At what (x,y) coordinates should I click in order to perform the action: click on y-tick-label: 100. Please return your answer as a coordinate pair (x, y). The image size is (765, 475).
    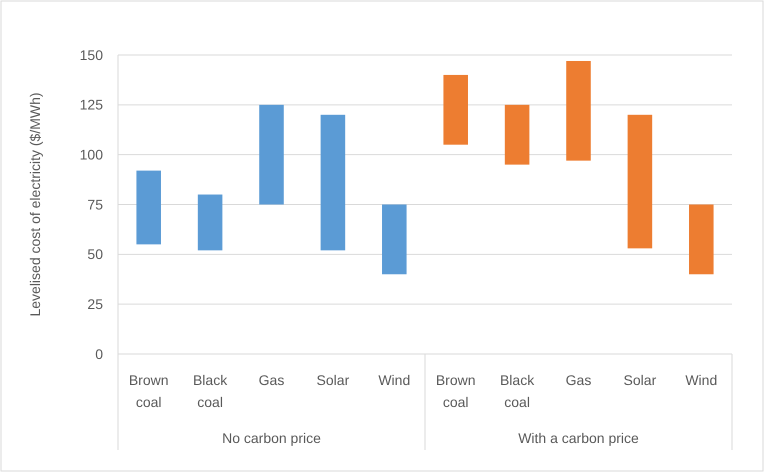
    Looking at the image, I should click on (92, 154).